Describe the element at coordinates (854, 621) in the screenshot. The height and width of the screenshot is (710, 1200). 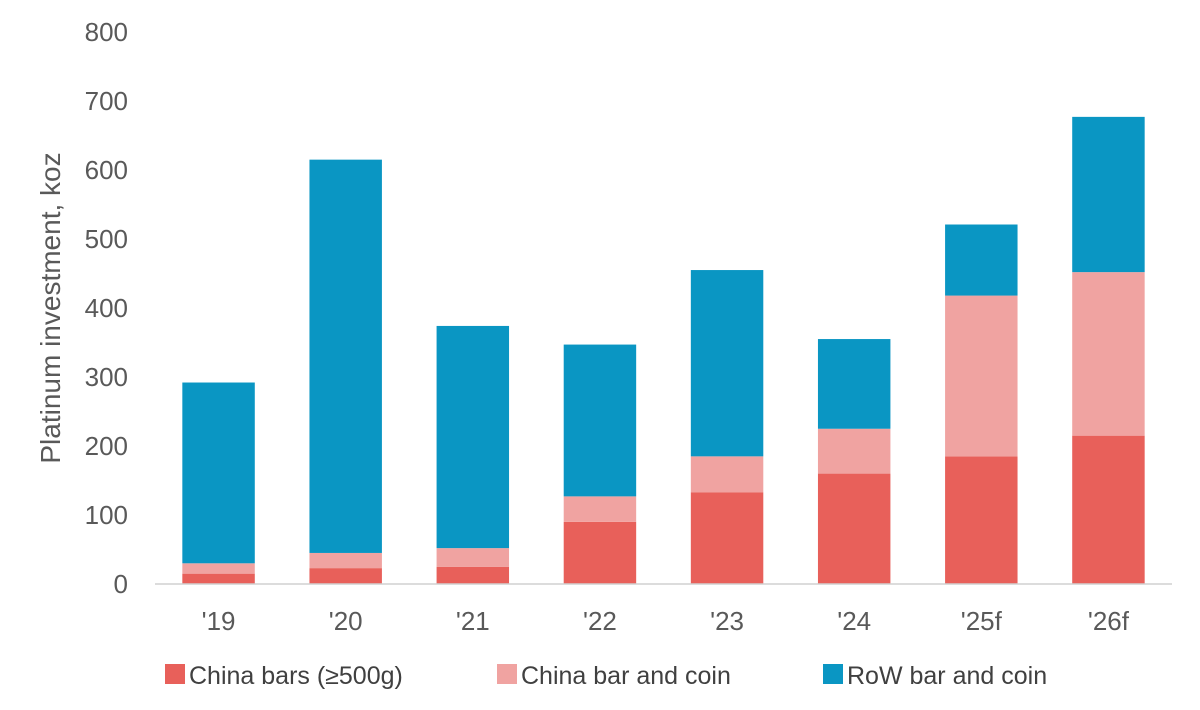
I see `x-tick-label: '24` at that location.